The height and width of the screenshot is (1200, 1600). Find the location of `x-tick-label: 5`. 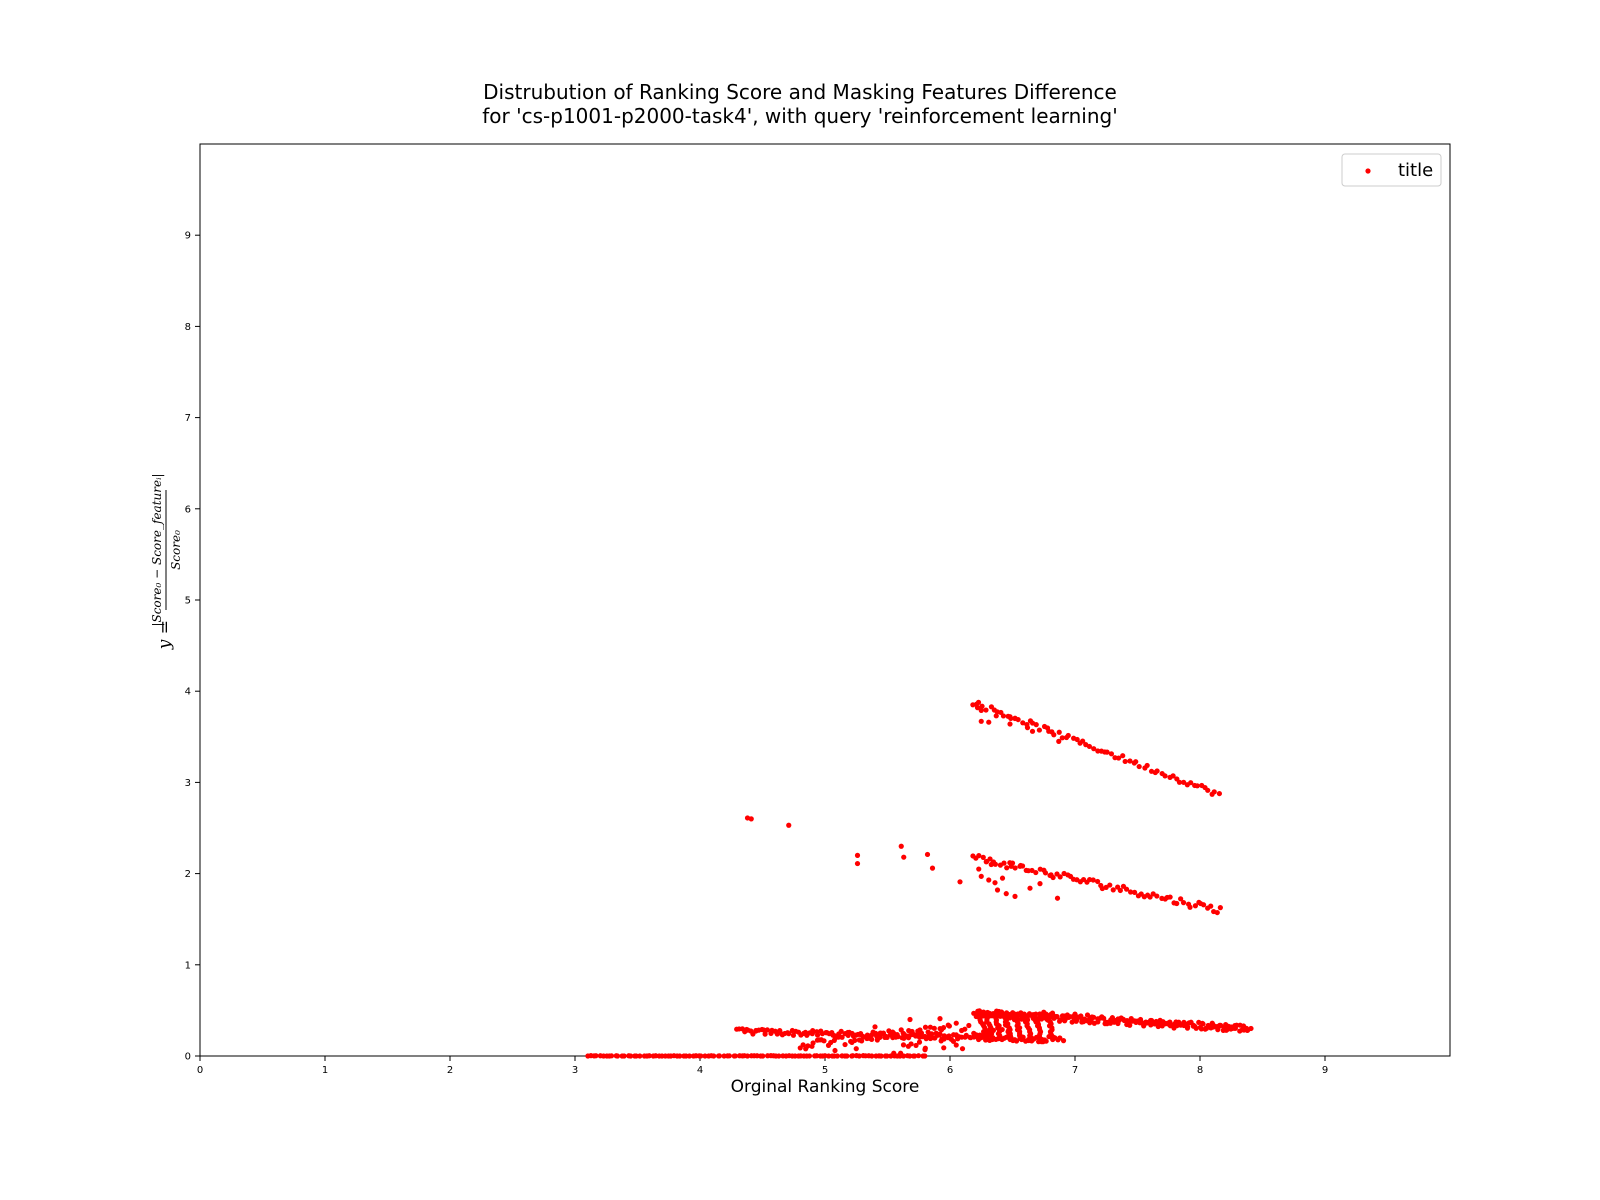

x-tick-label: 5 is located at coordinates (825, 1070).